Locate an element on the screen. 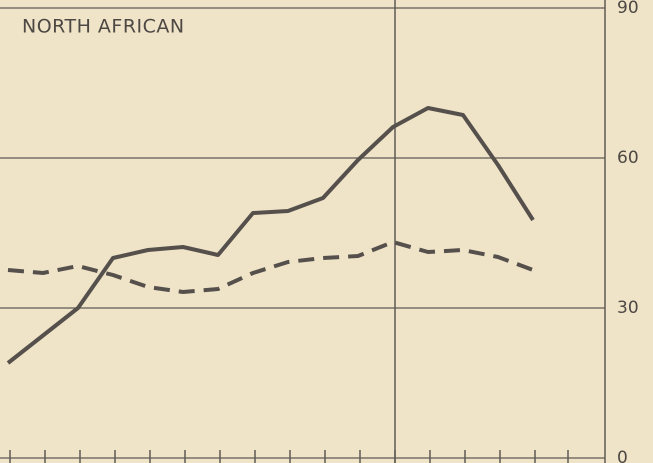 This screenshot has height=463, width=653. y-tick-label: 0 is located at coordinates (622, 455).